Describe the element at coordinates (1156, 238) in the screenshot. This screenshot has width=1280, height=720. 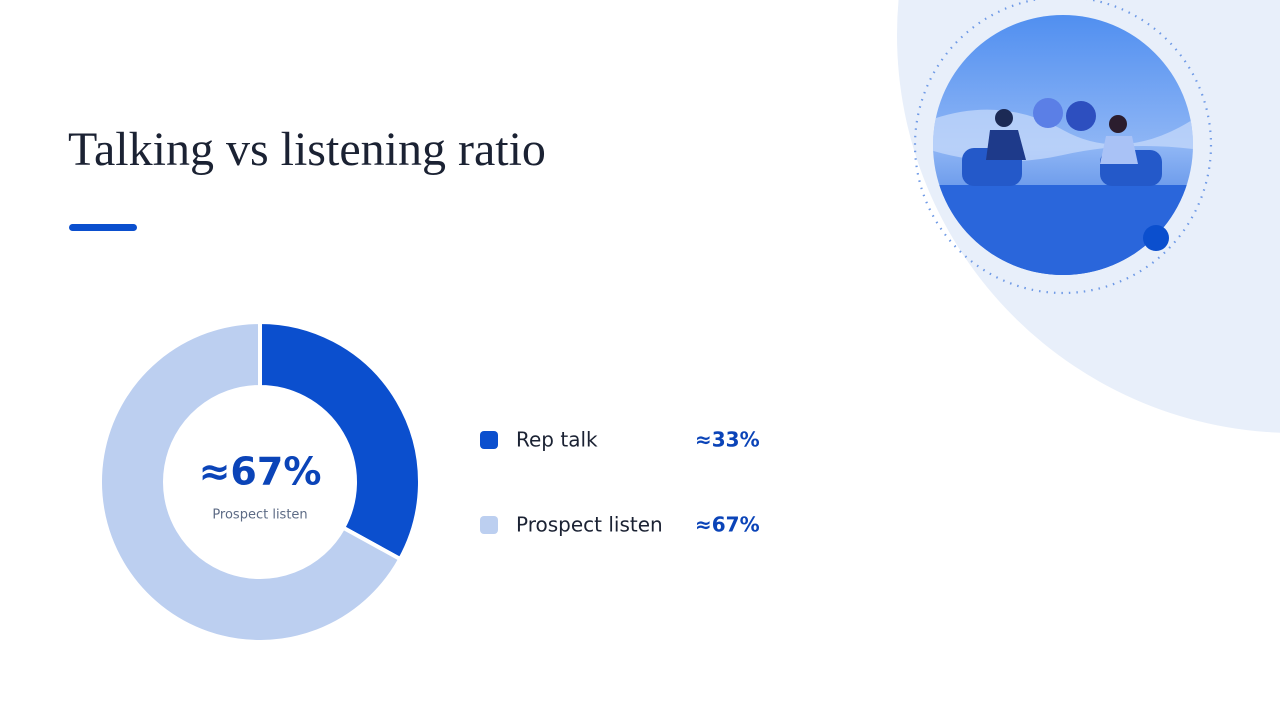
I see `accent-dot` at that location.